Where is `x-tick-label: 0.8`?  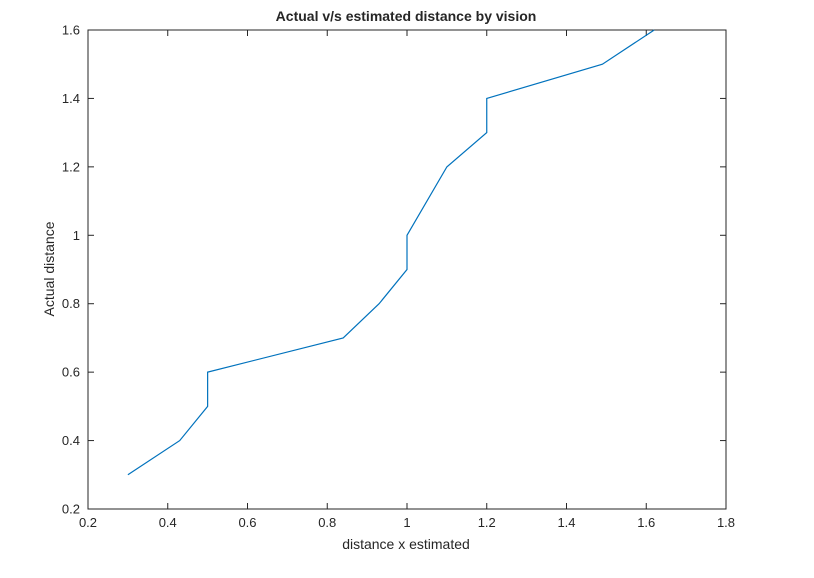 x-tick-label: 0.8 is located at coordinates (327, 522).